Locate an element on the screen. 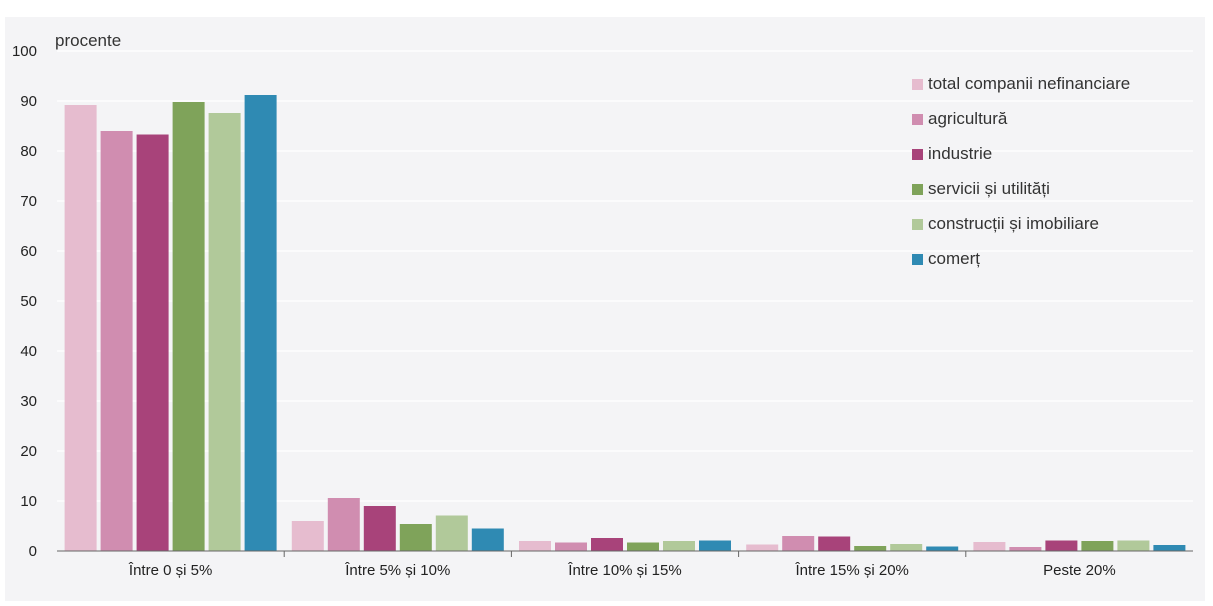 This screenshot has height=606, width=1213. legend-label: servicii și utilități is located at coordinates (989, 188).